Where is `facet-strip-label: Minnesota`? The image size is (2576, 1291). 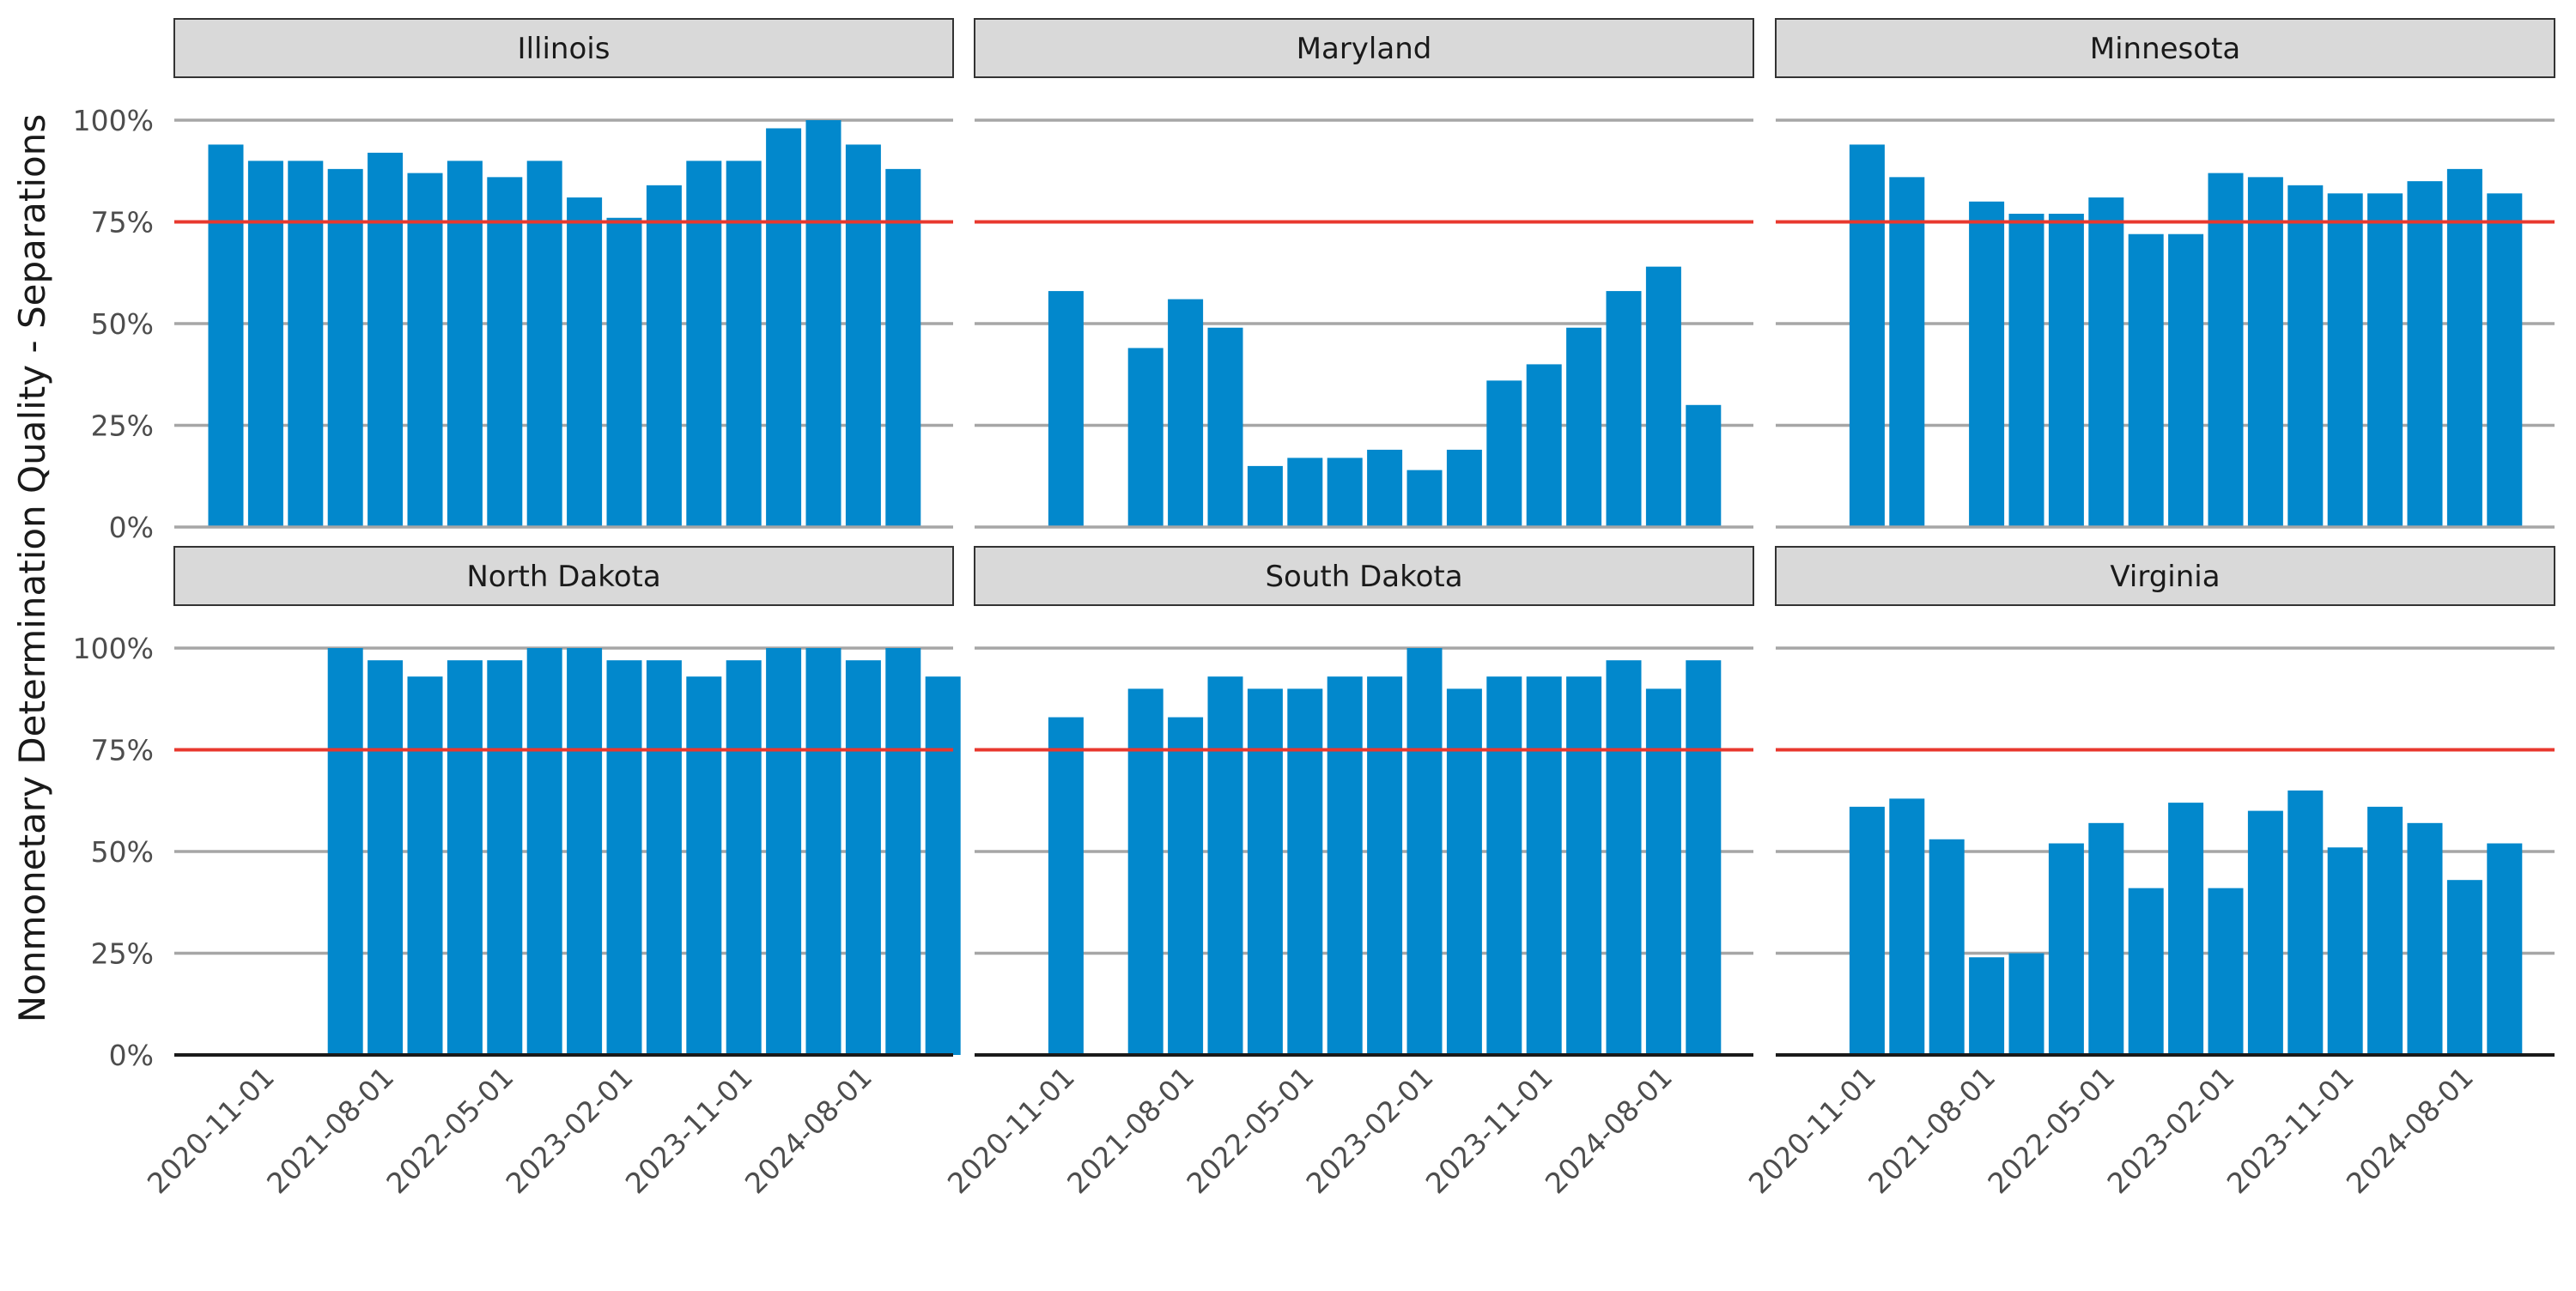
facet-strip-label: Minnesota is located at coordinates (2165, 49).